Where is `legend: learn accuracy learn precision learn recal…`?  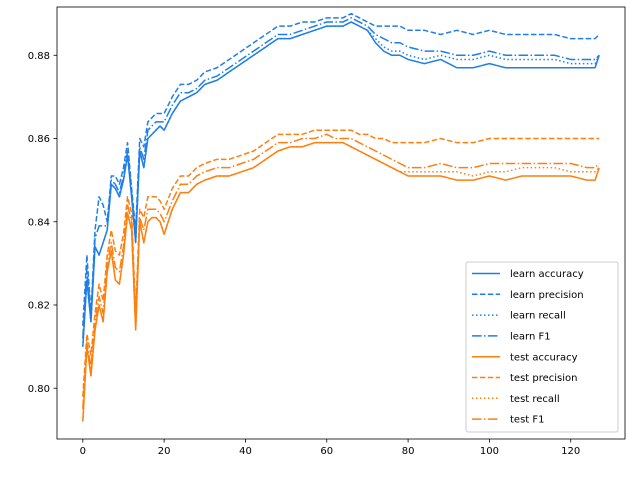 legend: learn accuracy learn precision learn recal… is located at coordinates (542, 347).